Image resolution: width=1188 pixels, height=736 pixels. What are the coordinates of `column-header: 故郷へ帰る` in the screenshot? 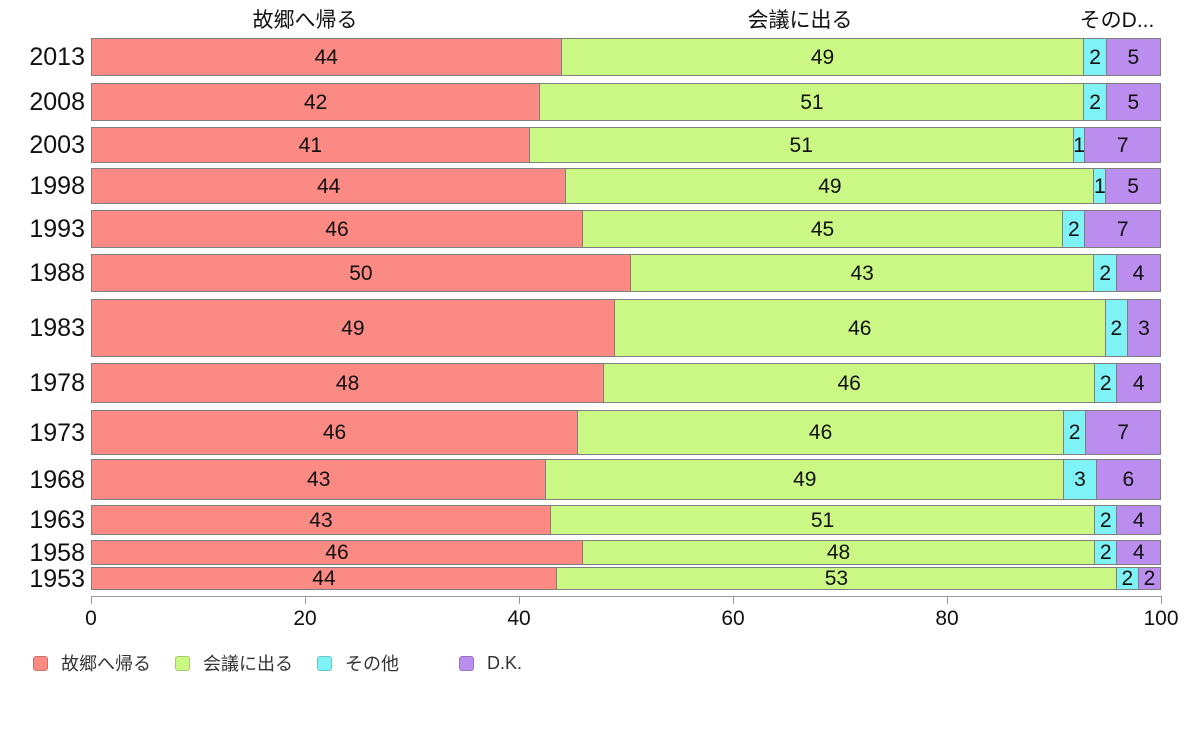 It's located at (305, 20).